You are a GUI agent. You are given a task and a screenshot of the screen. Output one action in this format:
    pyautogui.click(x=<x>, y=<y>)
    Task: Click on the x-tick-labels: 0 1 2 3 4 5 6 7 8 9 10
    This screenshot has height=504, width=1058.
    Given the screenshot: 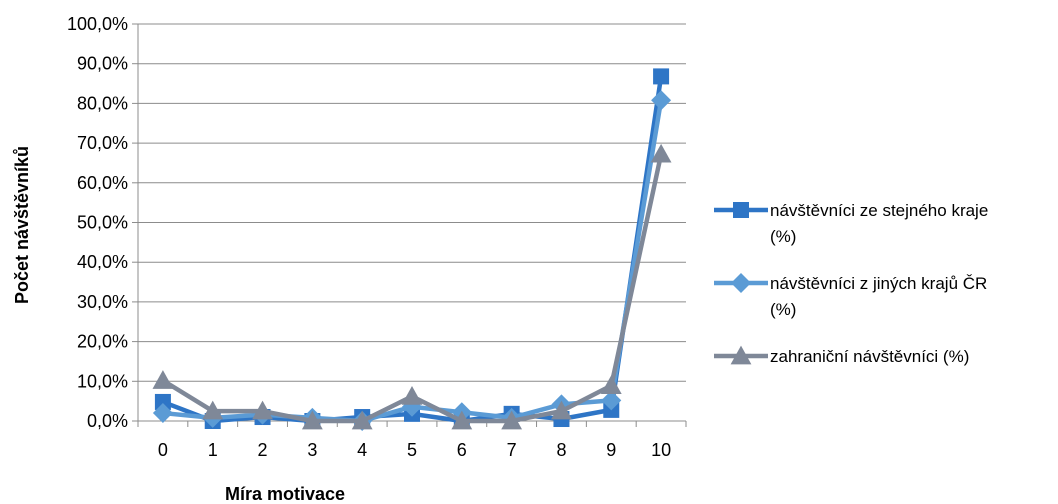 What is the action you would take?
    pyautogui.click(x=414, y=450)
    